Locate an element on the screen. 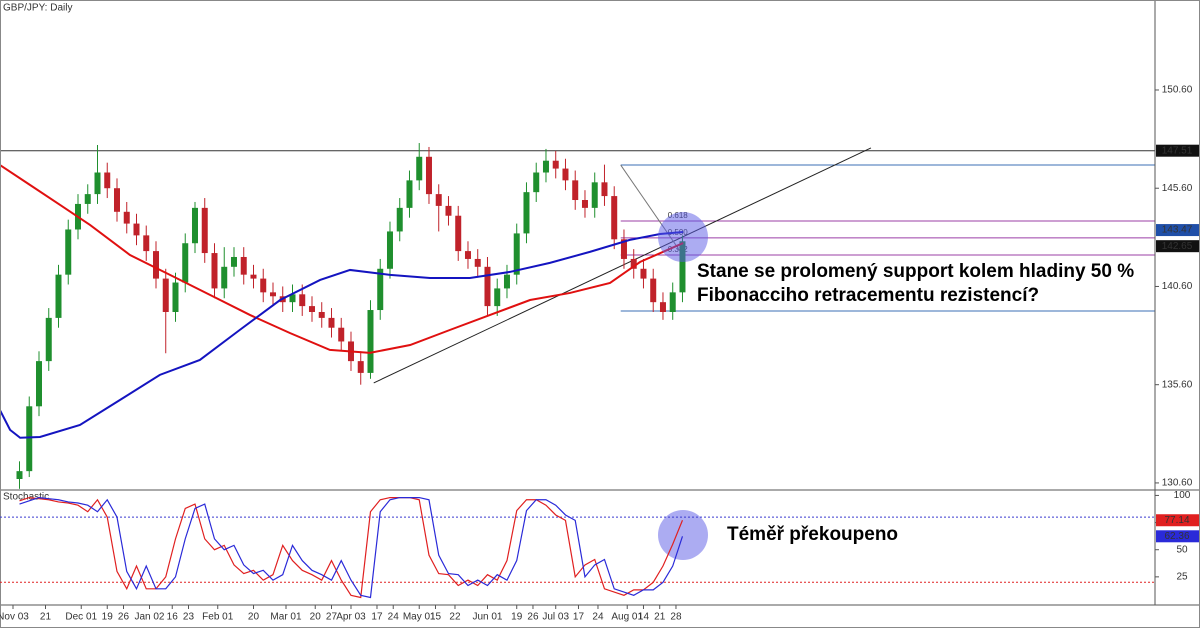  x-tick-label: Jul 03 is located at coordinates (555, 617).